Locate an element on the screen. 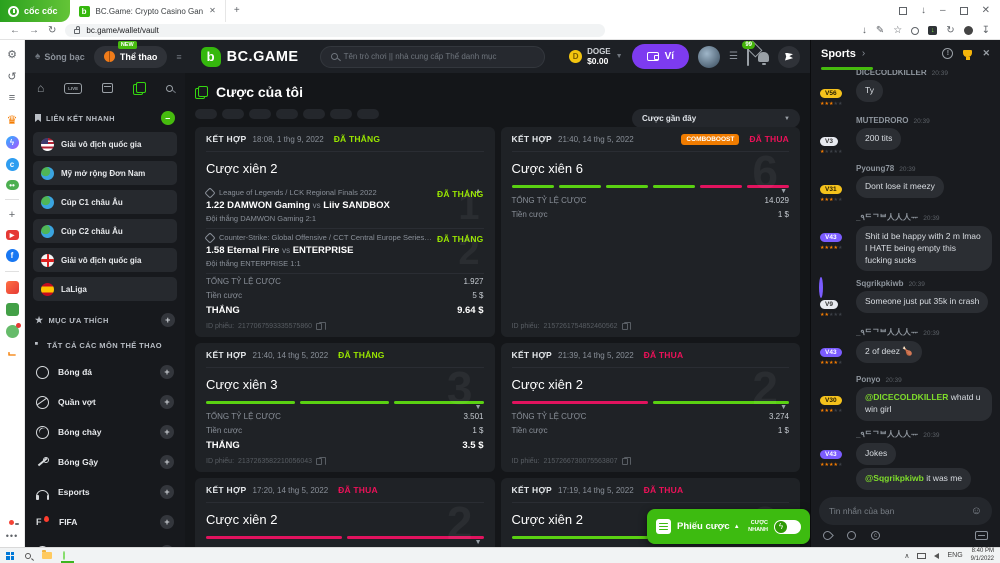  capture-icon is located at coordinates (903, 11).